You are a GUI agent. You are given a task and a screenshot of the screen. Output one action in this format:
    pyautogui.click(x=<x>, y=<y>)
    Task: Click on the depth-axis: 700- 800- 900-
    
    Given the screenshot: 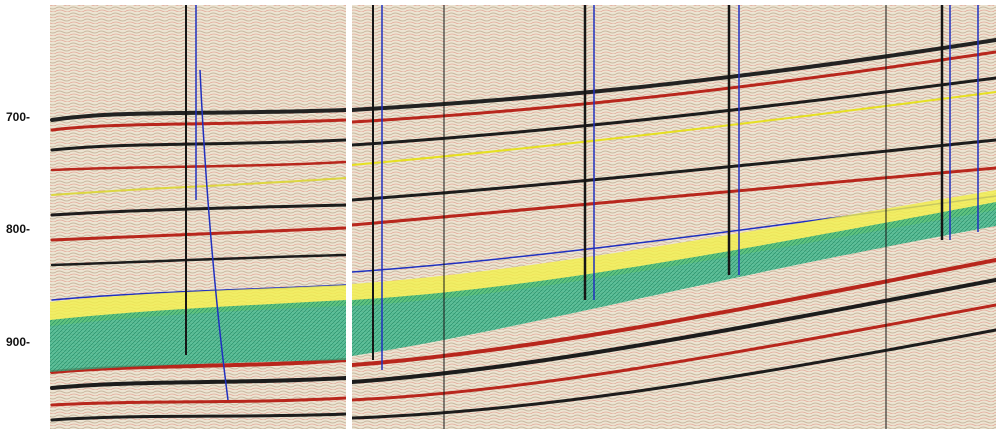 What is the action you would take?
    pyautogui.click(x=25, y=214)
    